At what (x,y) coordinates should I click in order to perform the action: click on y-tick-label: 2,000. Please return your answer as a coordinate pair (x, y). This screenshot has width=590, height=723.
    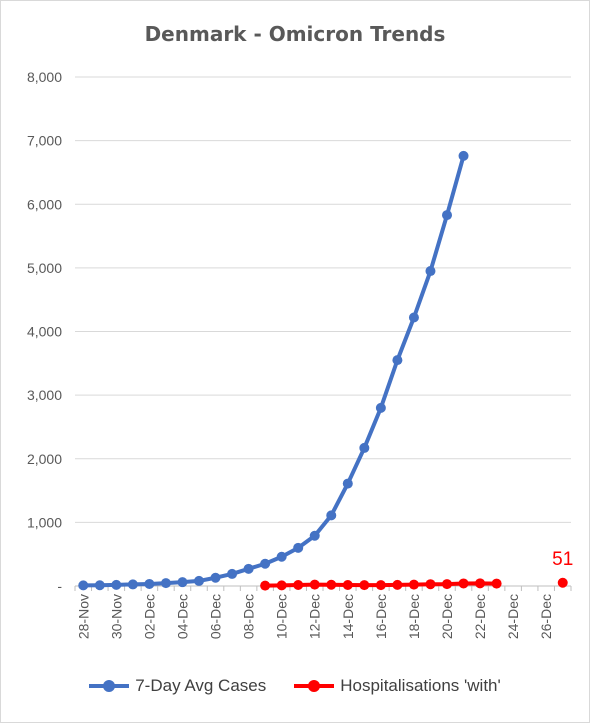
    Looking at the image, I should click on (44, 459).